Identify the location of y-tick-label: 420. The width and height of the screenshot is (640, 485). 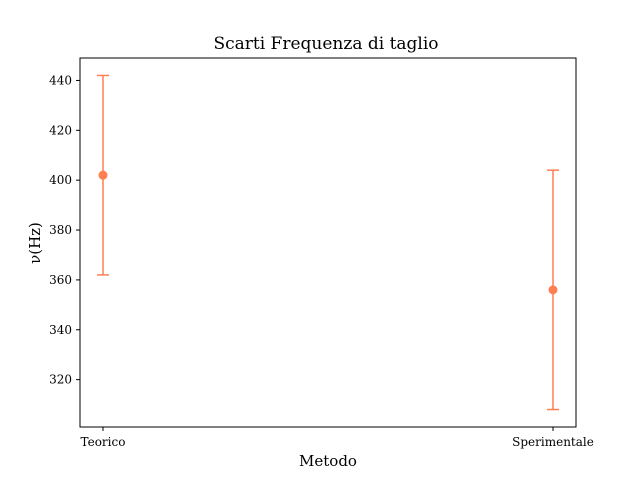
(60, 130).